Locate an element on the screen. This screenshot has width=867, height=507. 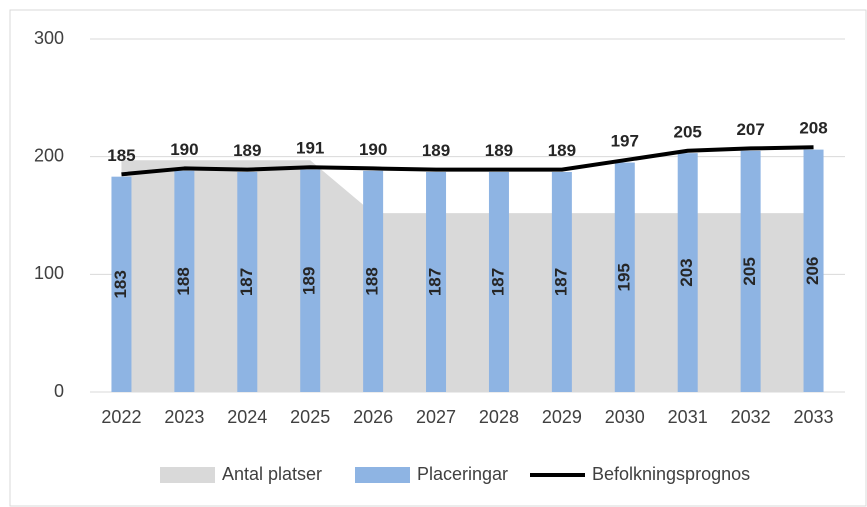
bar-value-label: 183 is located at coordinates (120, 284).